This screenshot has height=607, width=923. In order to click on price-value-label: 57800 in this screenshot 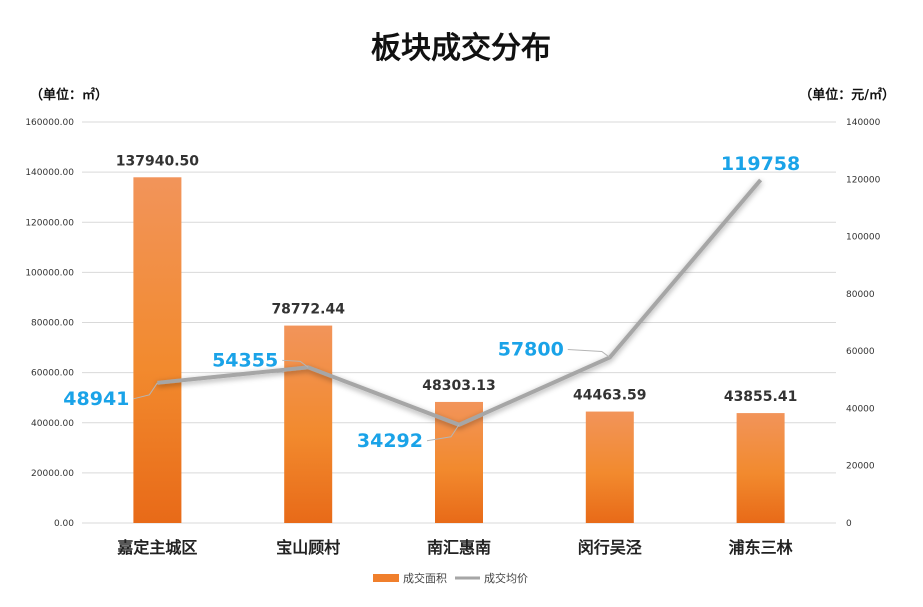, I will do `click(531, 349)`.